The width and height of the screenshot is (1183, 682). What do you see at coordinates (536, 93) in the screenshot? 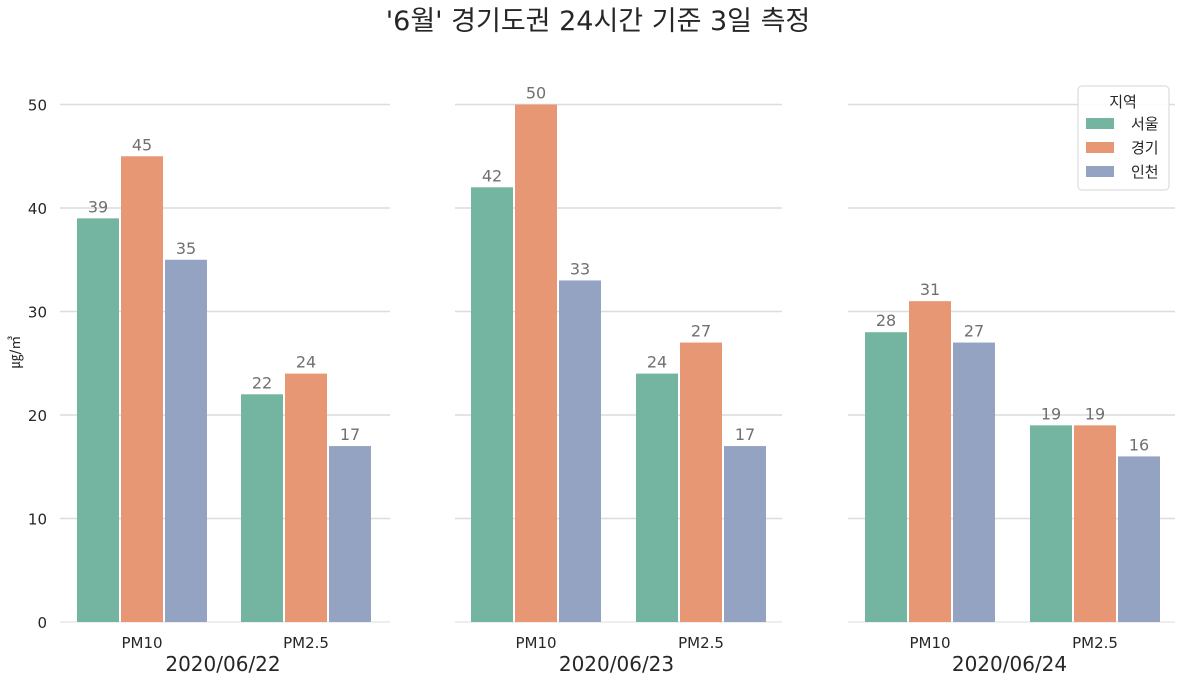
I see `data-label: 50` at bounding box center [536, 93].